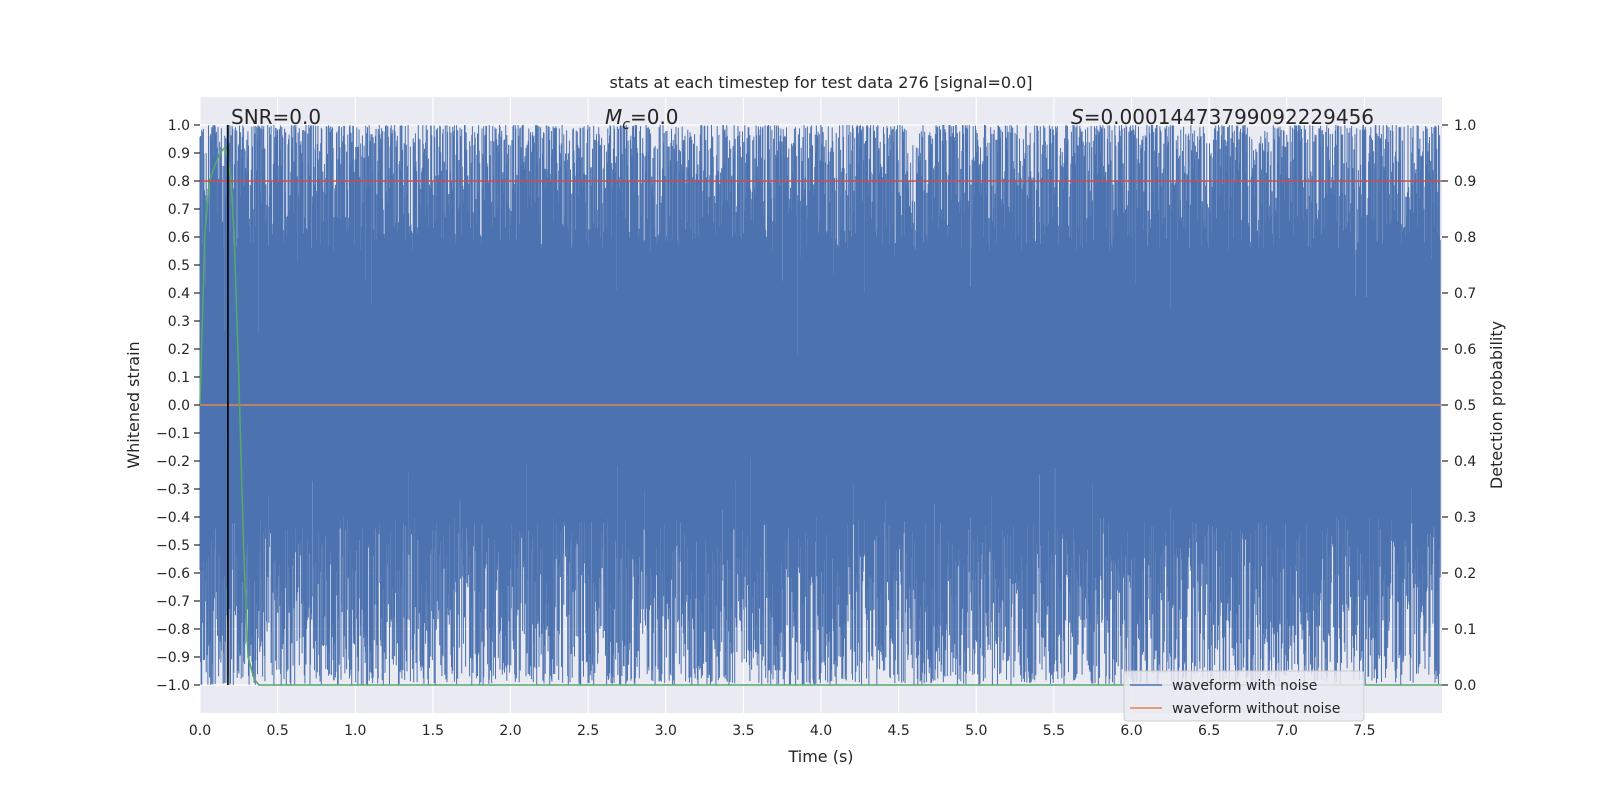  Describe the element at coordinates (179, 182) in the screenshot. I see `y-tick-label: 0.8` at that location.